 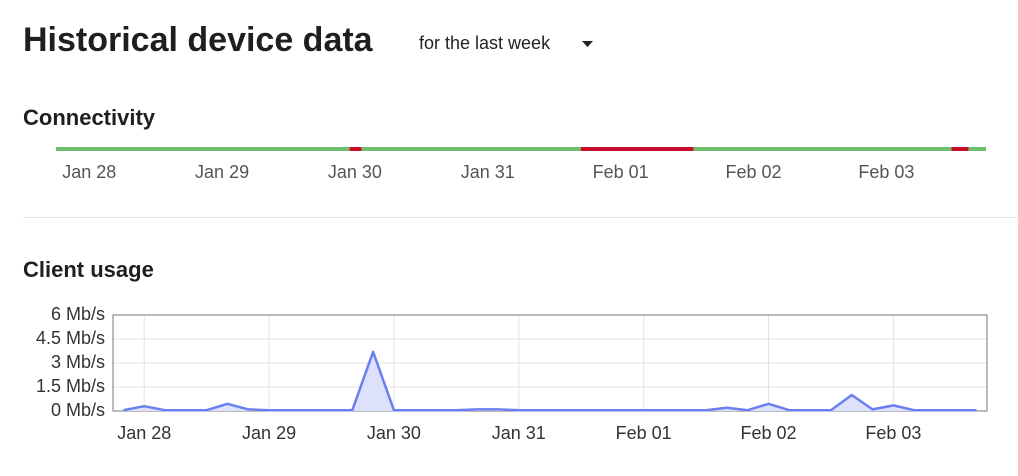 I want to click on y-tick-label: 6 Mb/s, so click(x=78, y=314).